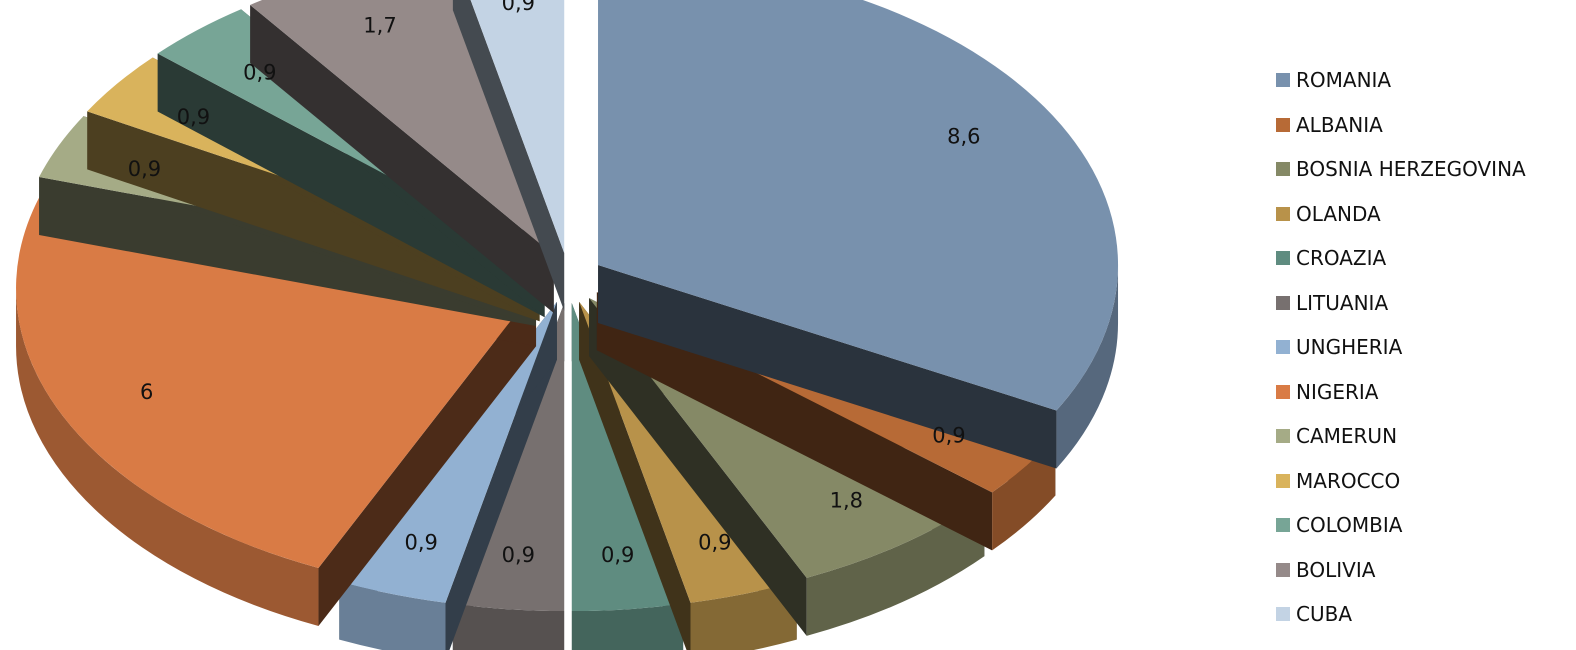 This screenshot has width=1576, height=650. Describe the element at coordinates (1411, 169) in the screenshot. I see `legend-label: BOSNIA HERZEGOVINA` at that location.